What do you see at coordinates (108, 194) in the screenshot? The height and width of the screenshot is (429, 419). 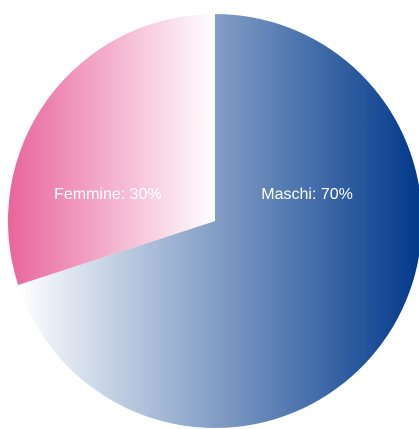 I see `data-label: Femmine: 30%` at bounding box center [108, 194].